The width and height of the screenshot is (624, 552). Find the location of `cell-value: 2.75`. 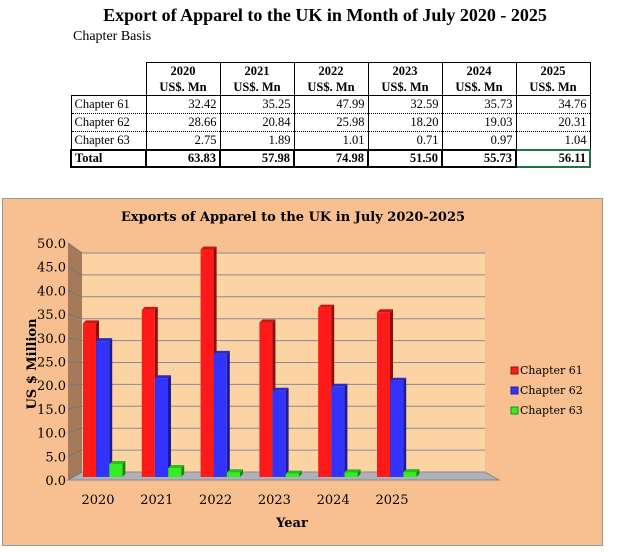

cell-value: 2.75 is located at coordinates (183, 141).